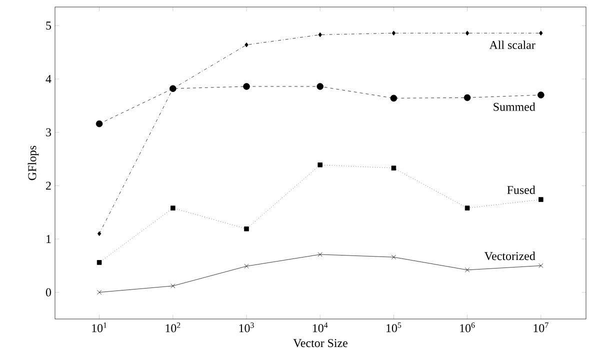  What do you see at coordinates (521, 190) in the screenshot?
I see `series-label: Fused` at bounding box center [521, 190].